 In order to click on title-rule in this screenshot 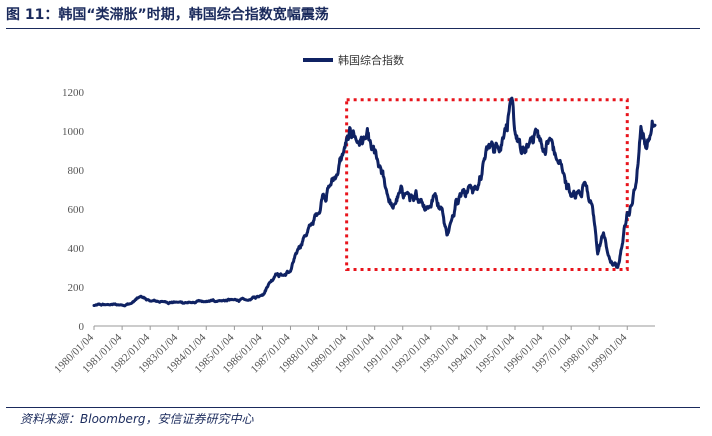, I will do `click(353, 28)`.